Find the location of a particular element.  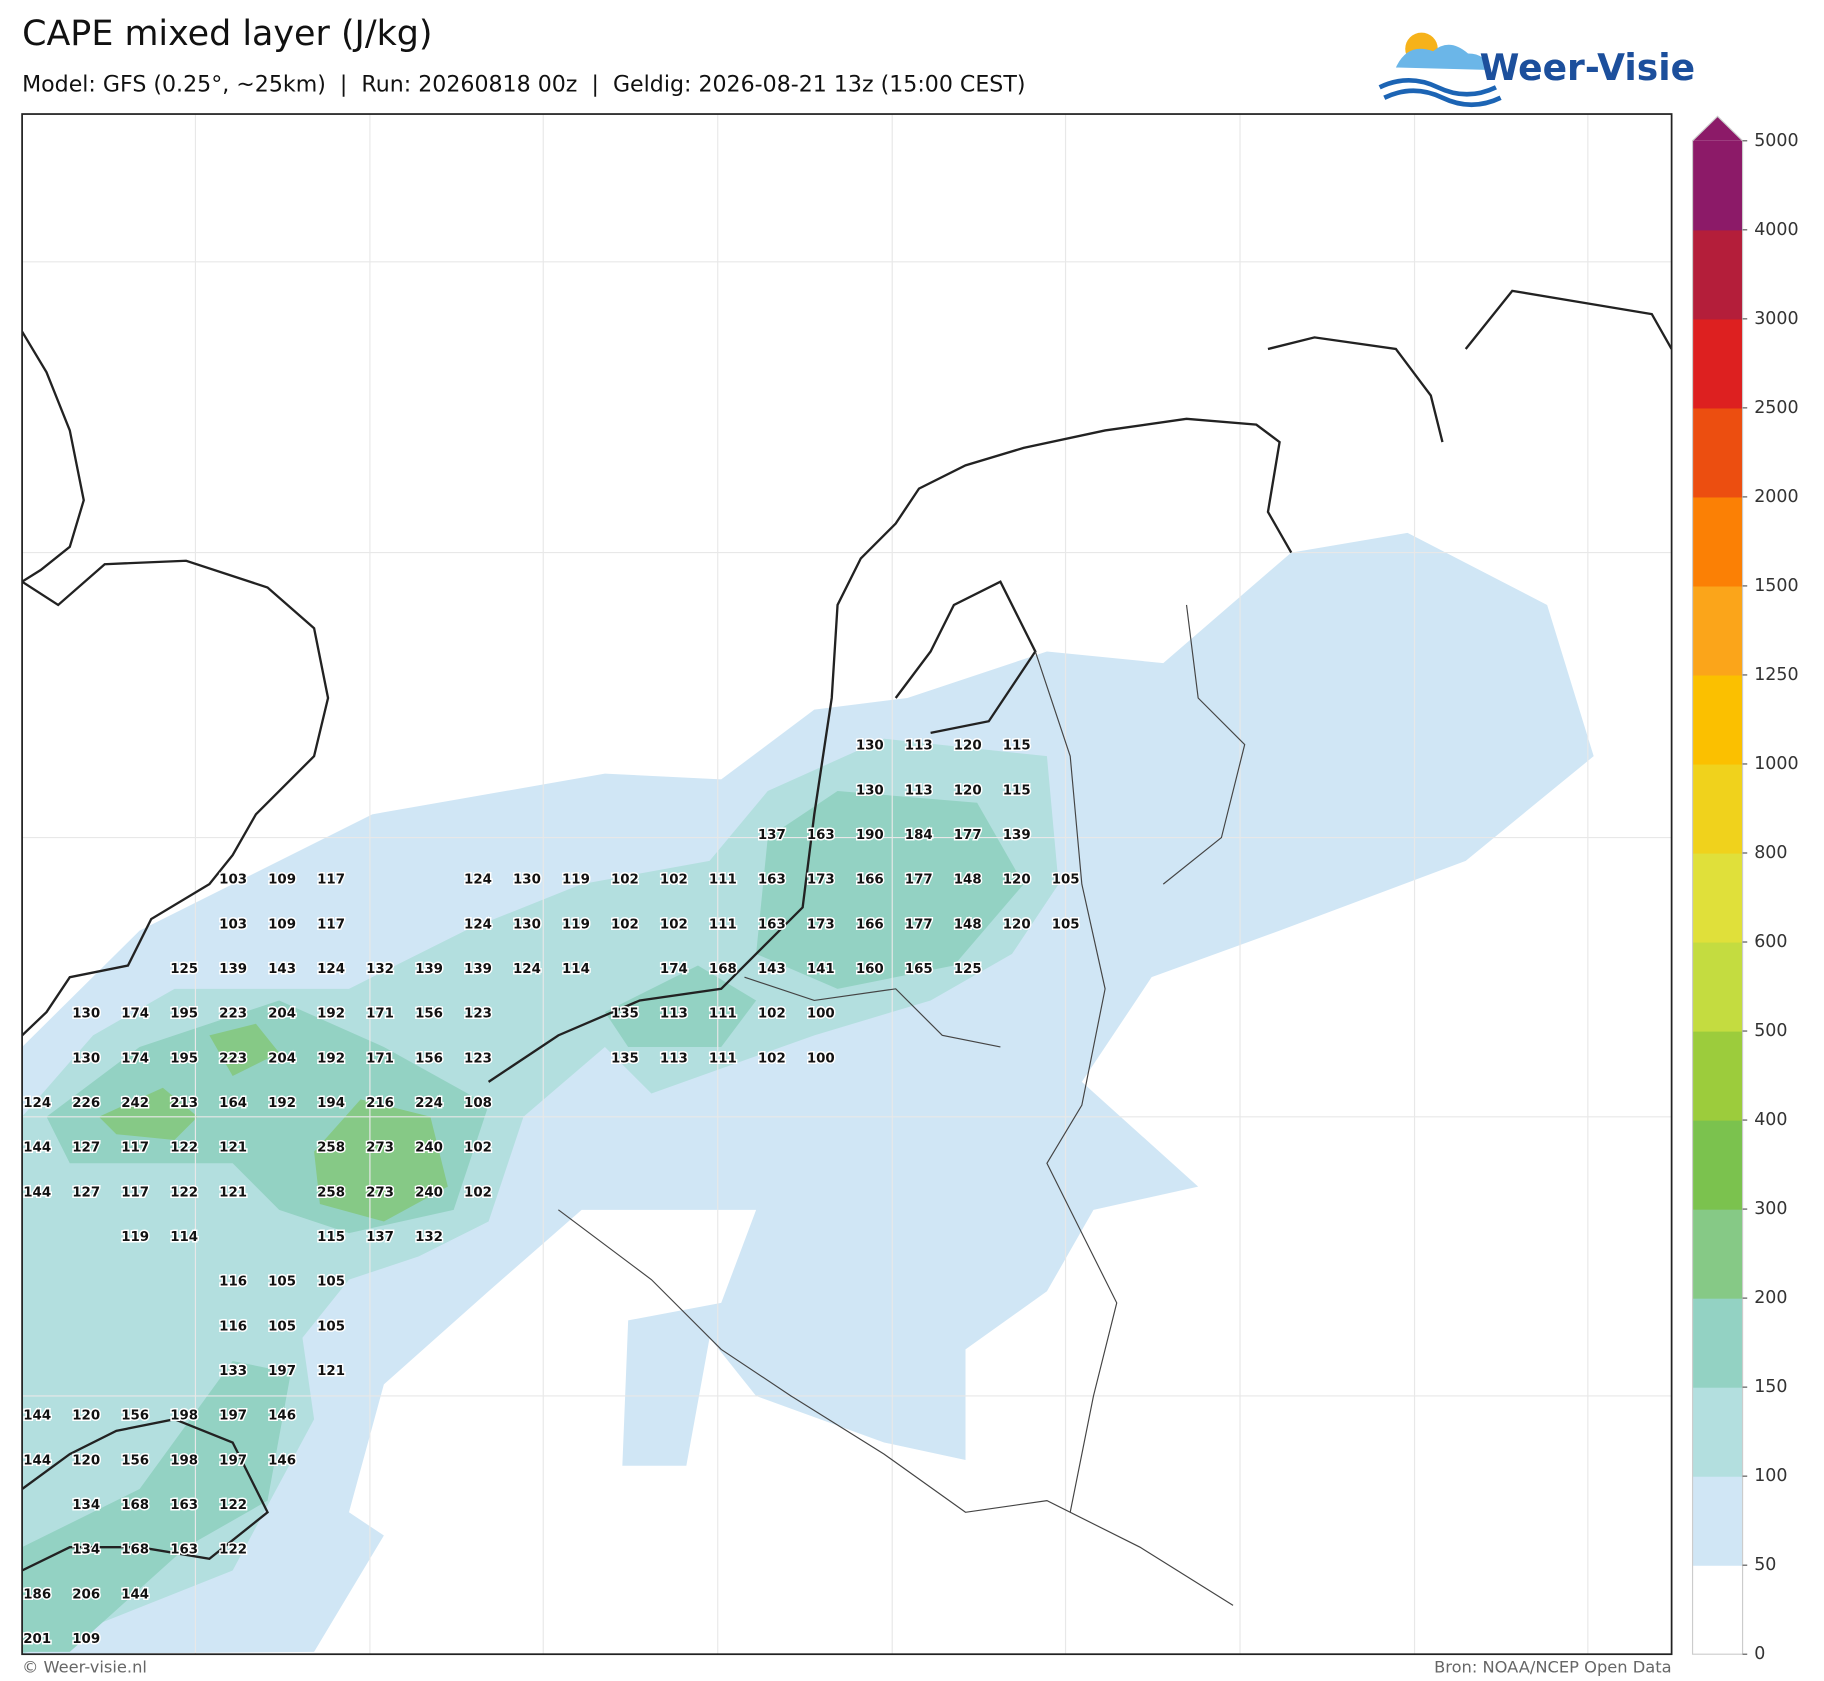

value-label: 216 is located at coordinates (380, 1103).